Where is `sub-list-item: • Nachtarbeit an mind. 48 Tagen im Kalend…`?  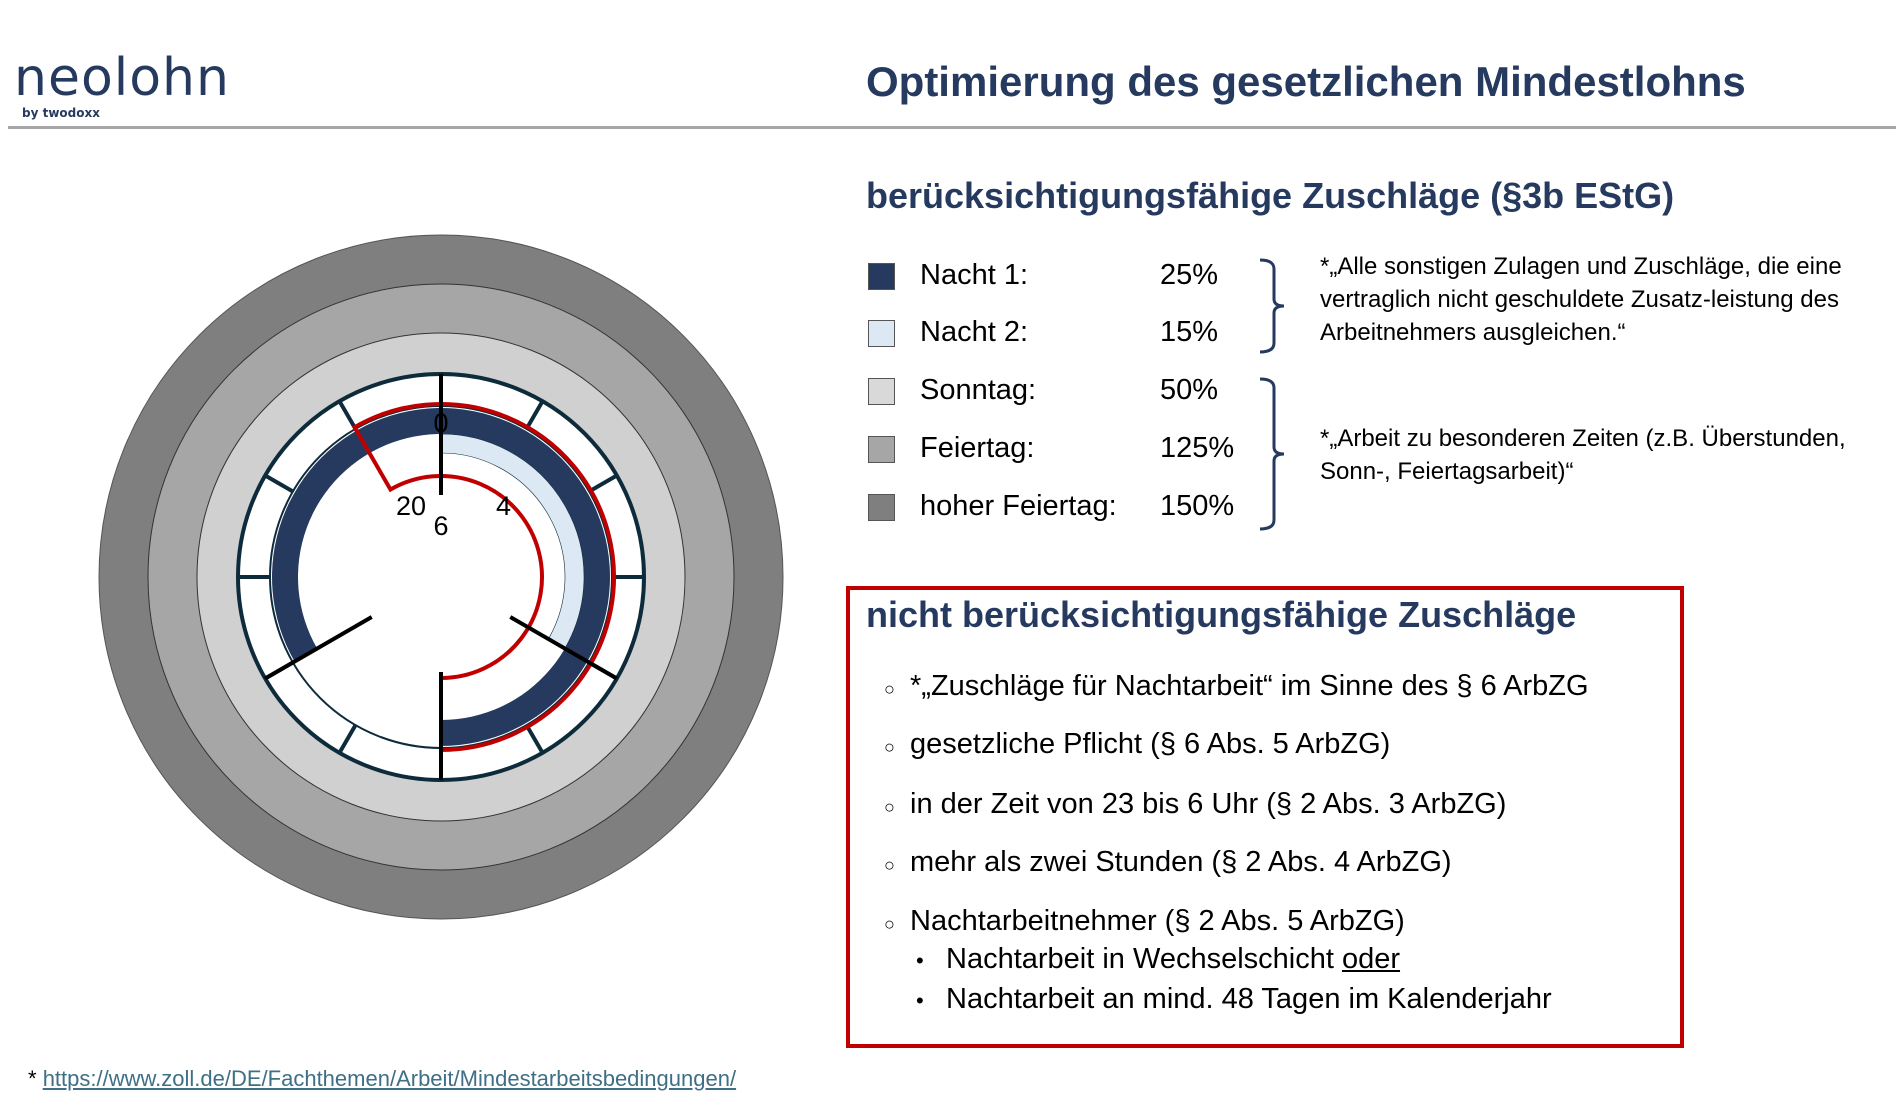
sub-list-item: • Nachtarbeit an mind. 48 Tagen im Kalend… is located at coordinates (1234, 999).